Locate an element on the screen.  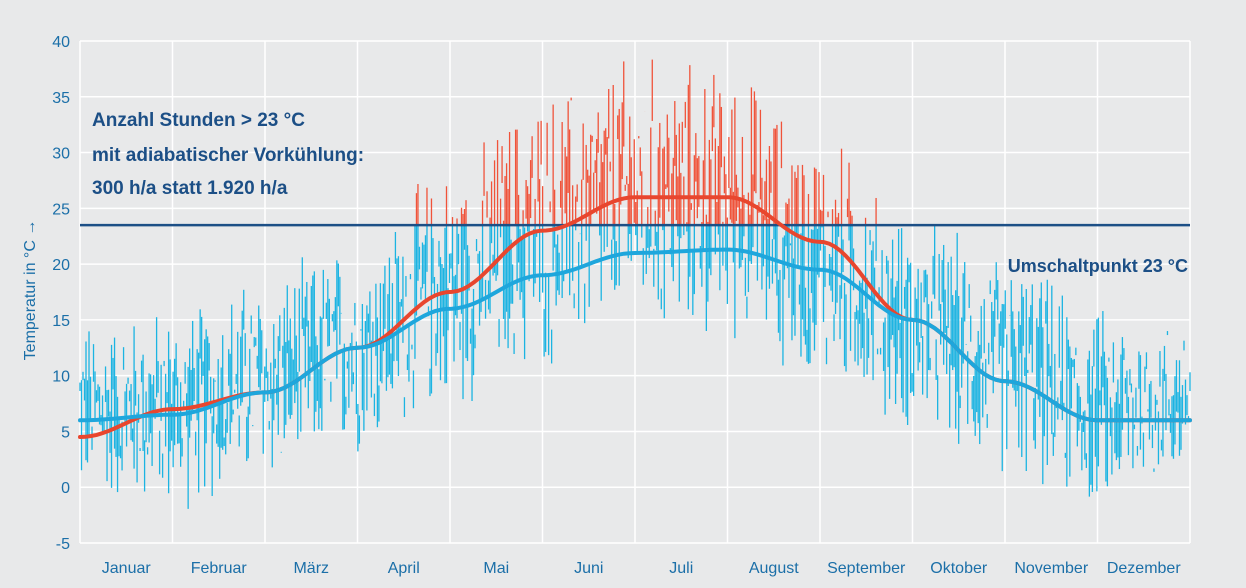
threshold-label: Umschaltpunkt 23 °C is located at coordinates (1098, 266).